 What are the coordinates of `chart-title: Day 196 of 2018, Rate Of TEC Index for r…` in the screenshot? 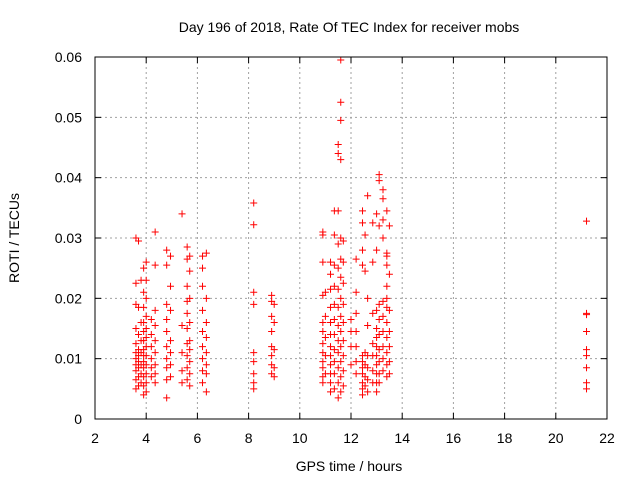 It's located at (349, 27).